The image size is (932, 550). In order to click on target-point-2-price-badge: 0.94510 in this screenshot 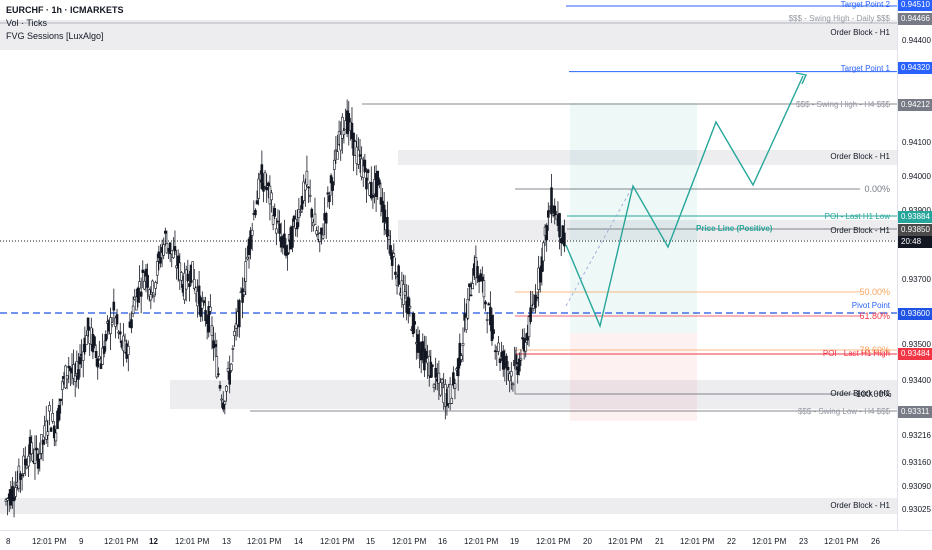, I will do `click(915, 5)`.